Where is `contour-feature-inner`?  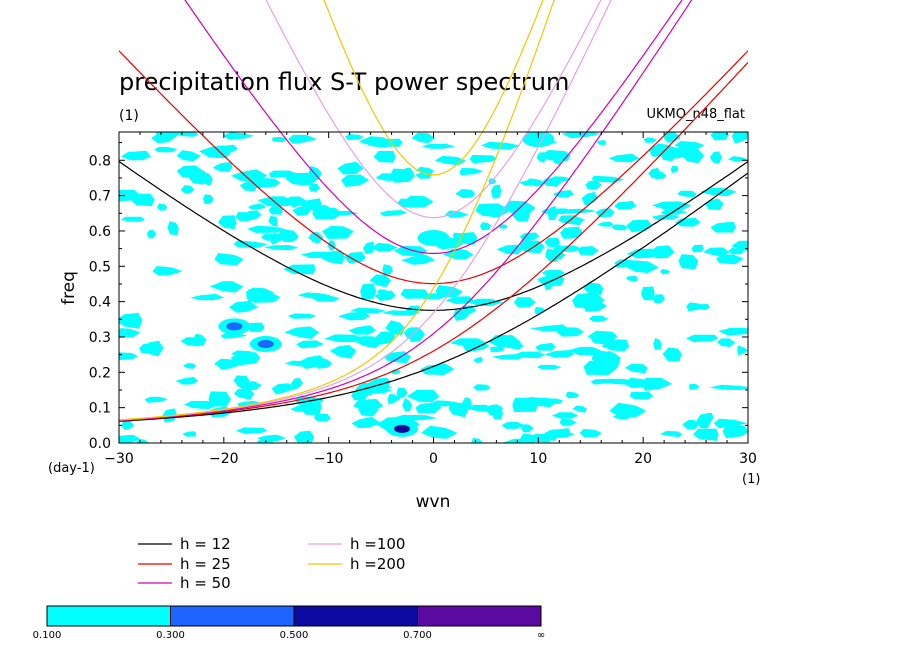
contour-feature-inner is located at coordinates (433, 238).